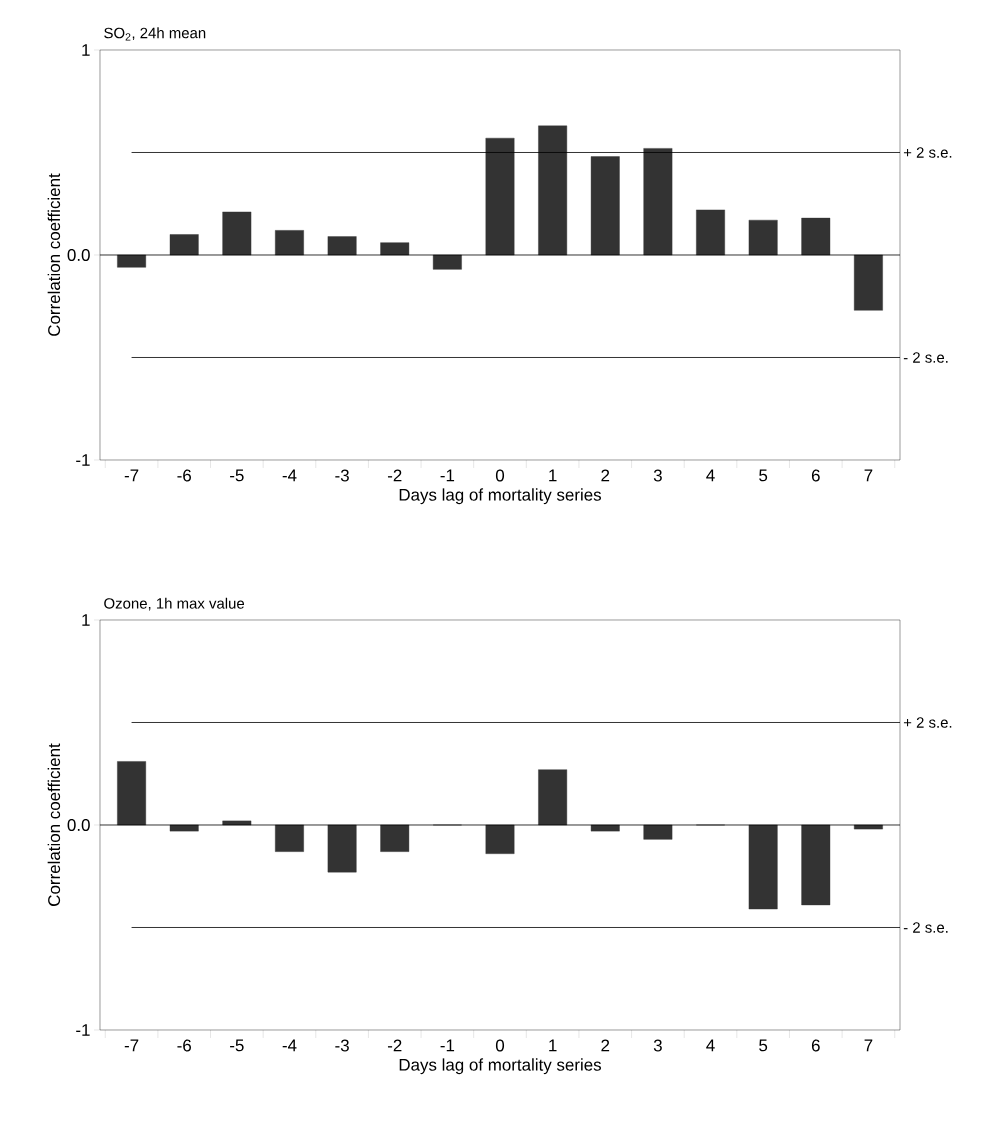 The image size is (1005, 1140). Describe the element at coordinates (155, 34) in the screenshot. I see `chart-title: SO$_{2}$, 24h mean` at that location.